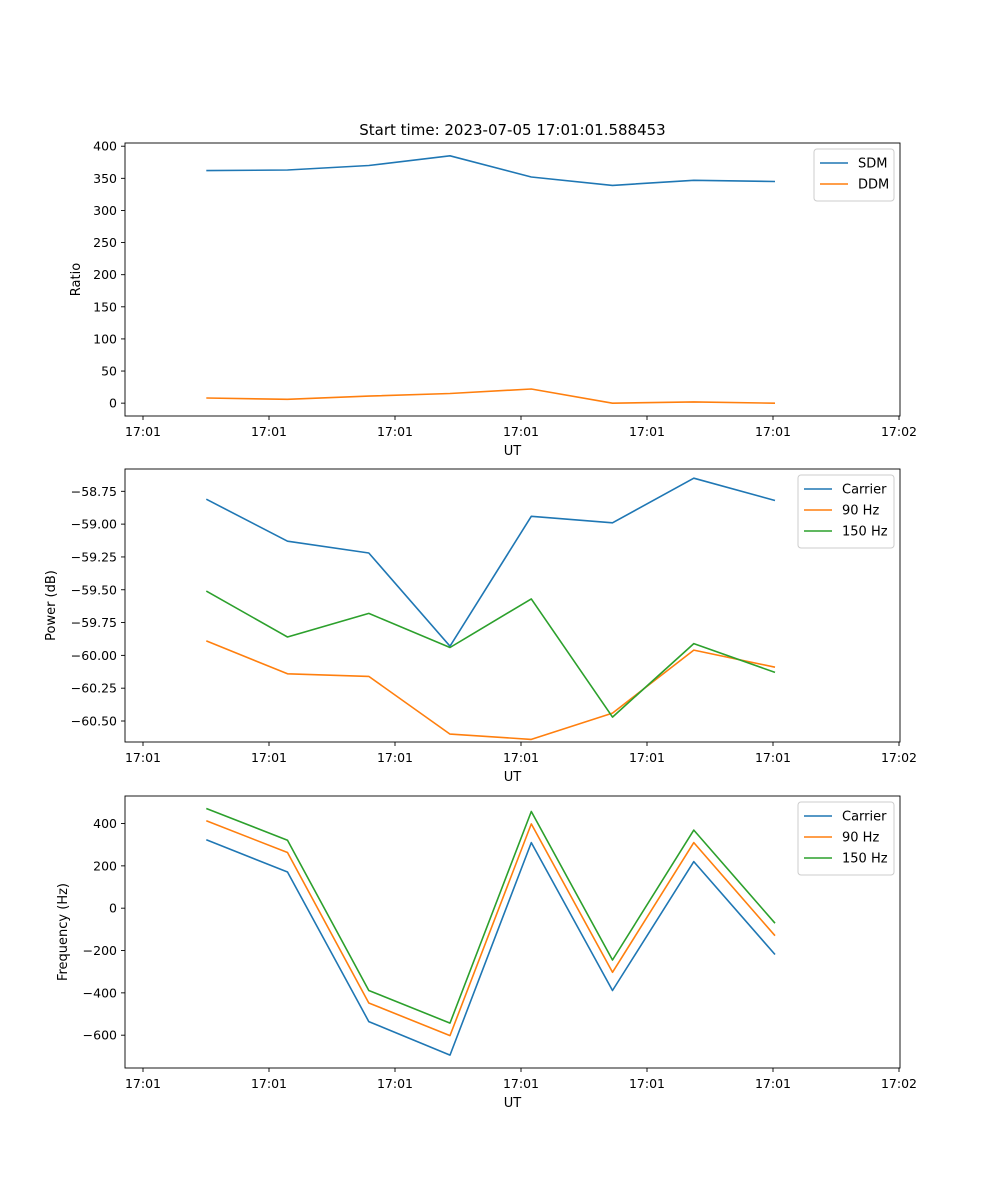 The height and width of the screenshot is (1200, 1000). What do you see at coordinates (76, 279) in the screenshot?
I see `y-axis-label: Ratio` at bounding box center [76, 279].